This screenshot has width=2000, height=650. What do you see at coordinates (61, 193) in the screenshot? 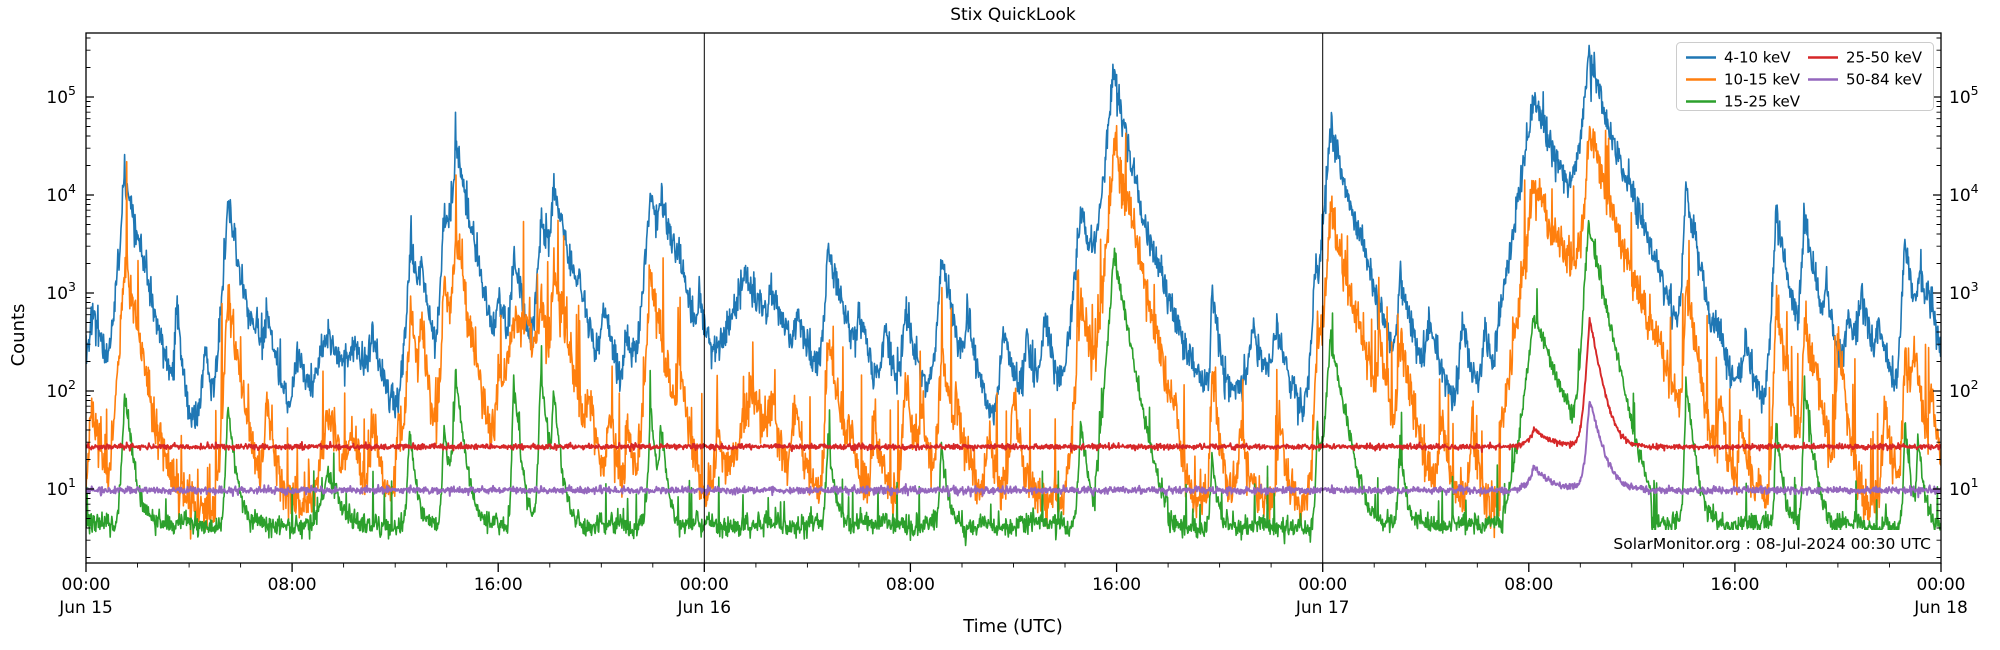
I see `y-tick-label-left: 10⁴` at bounding box center [61, 193].